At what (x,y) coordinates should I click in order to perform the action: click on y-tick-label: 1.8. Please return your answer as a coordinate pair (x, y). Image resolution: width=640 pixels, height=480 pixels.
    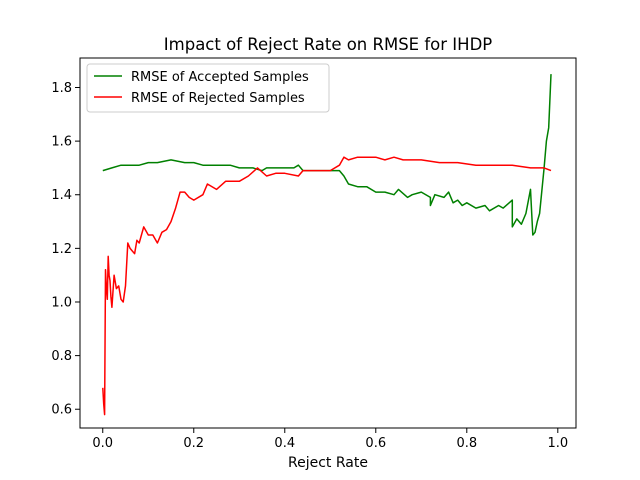
    Looking at the image, I should click on (61, 88).